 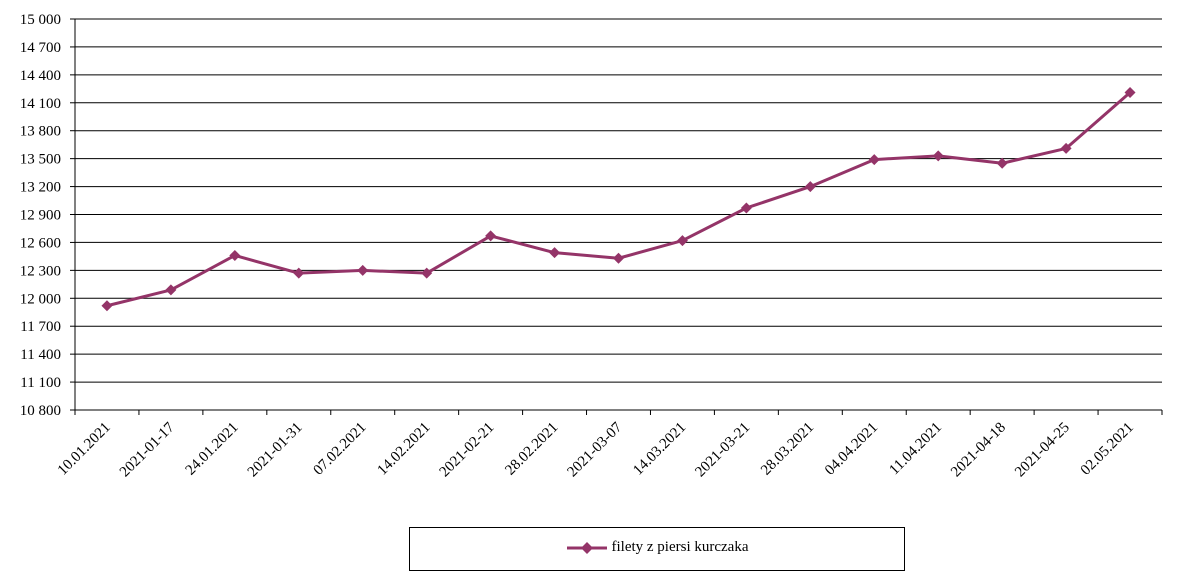 I want to click on x-tick-label: 2021-01-17, so click(x=147, y=449).